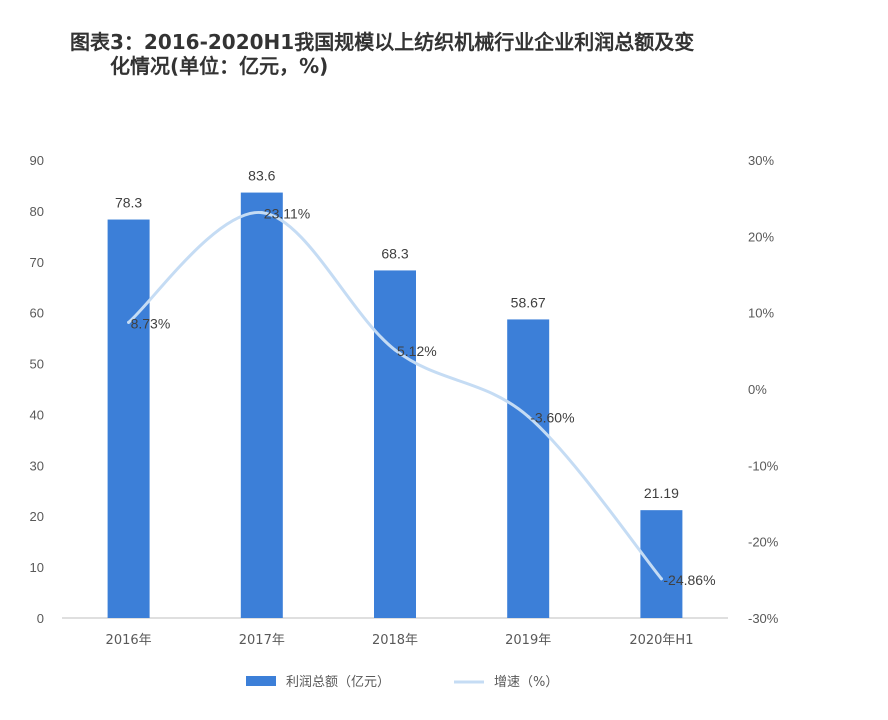 This screenshot has height=720, width=888. What do you see at coordinates (262, 640) in the screenshot?
I see `x-tick-label: 2017年` at bounding box center [262, 640].